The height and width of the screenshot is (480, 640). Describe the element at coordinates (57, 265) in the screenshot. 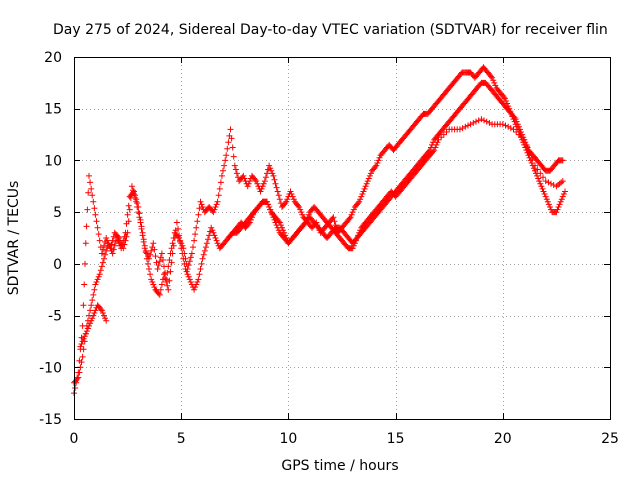

I see `y-tick-label: 0` at that location.